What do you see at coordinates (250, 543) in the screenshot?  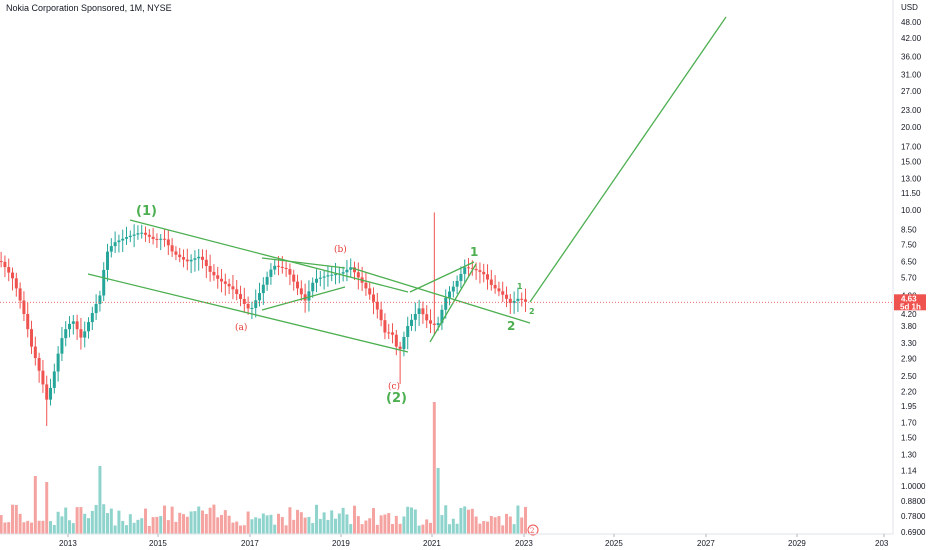 I see `time-tick: 2017` at bounding box center [250, 543].